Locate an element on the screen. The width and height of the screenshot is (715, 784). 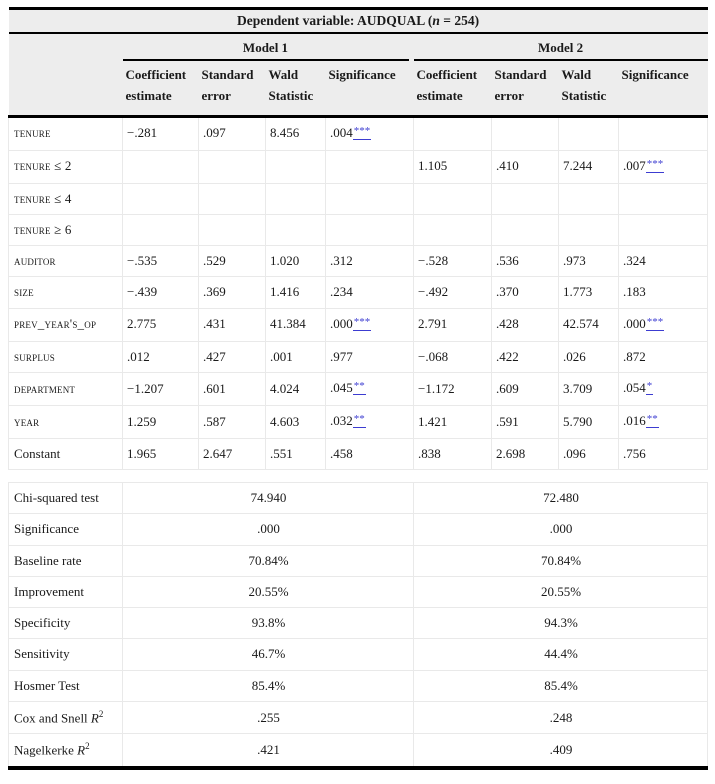
m2-coef-value: −1.172 is located at coordinates (452, 388).